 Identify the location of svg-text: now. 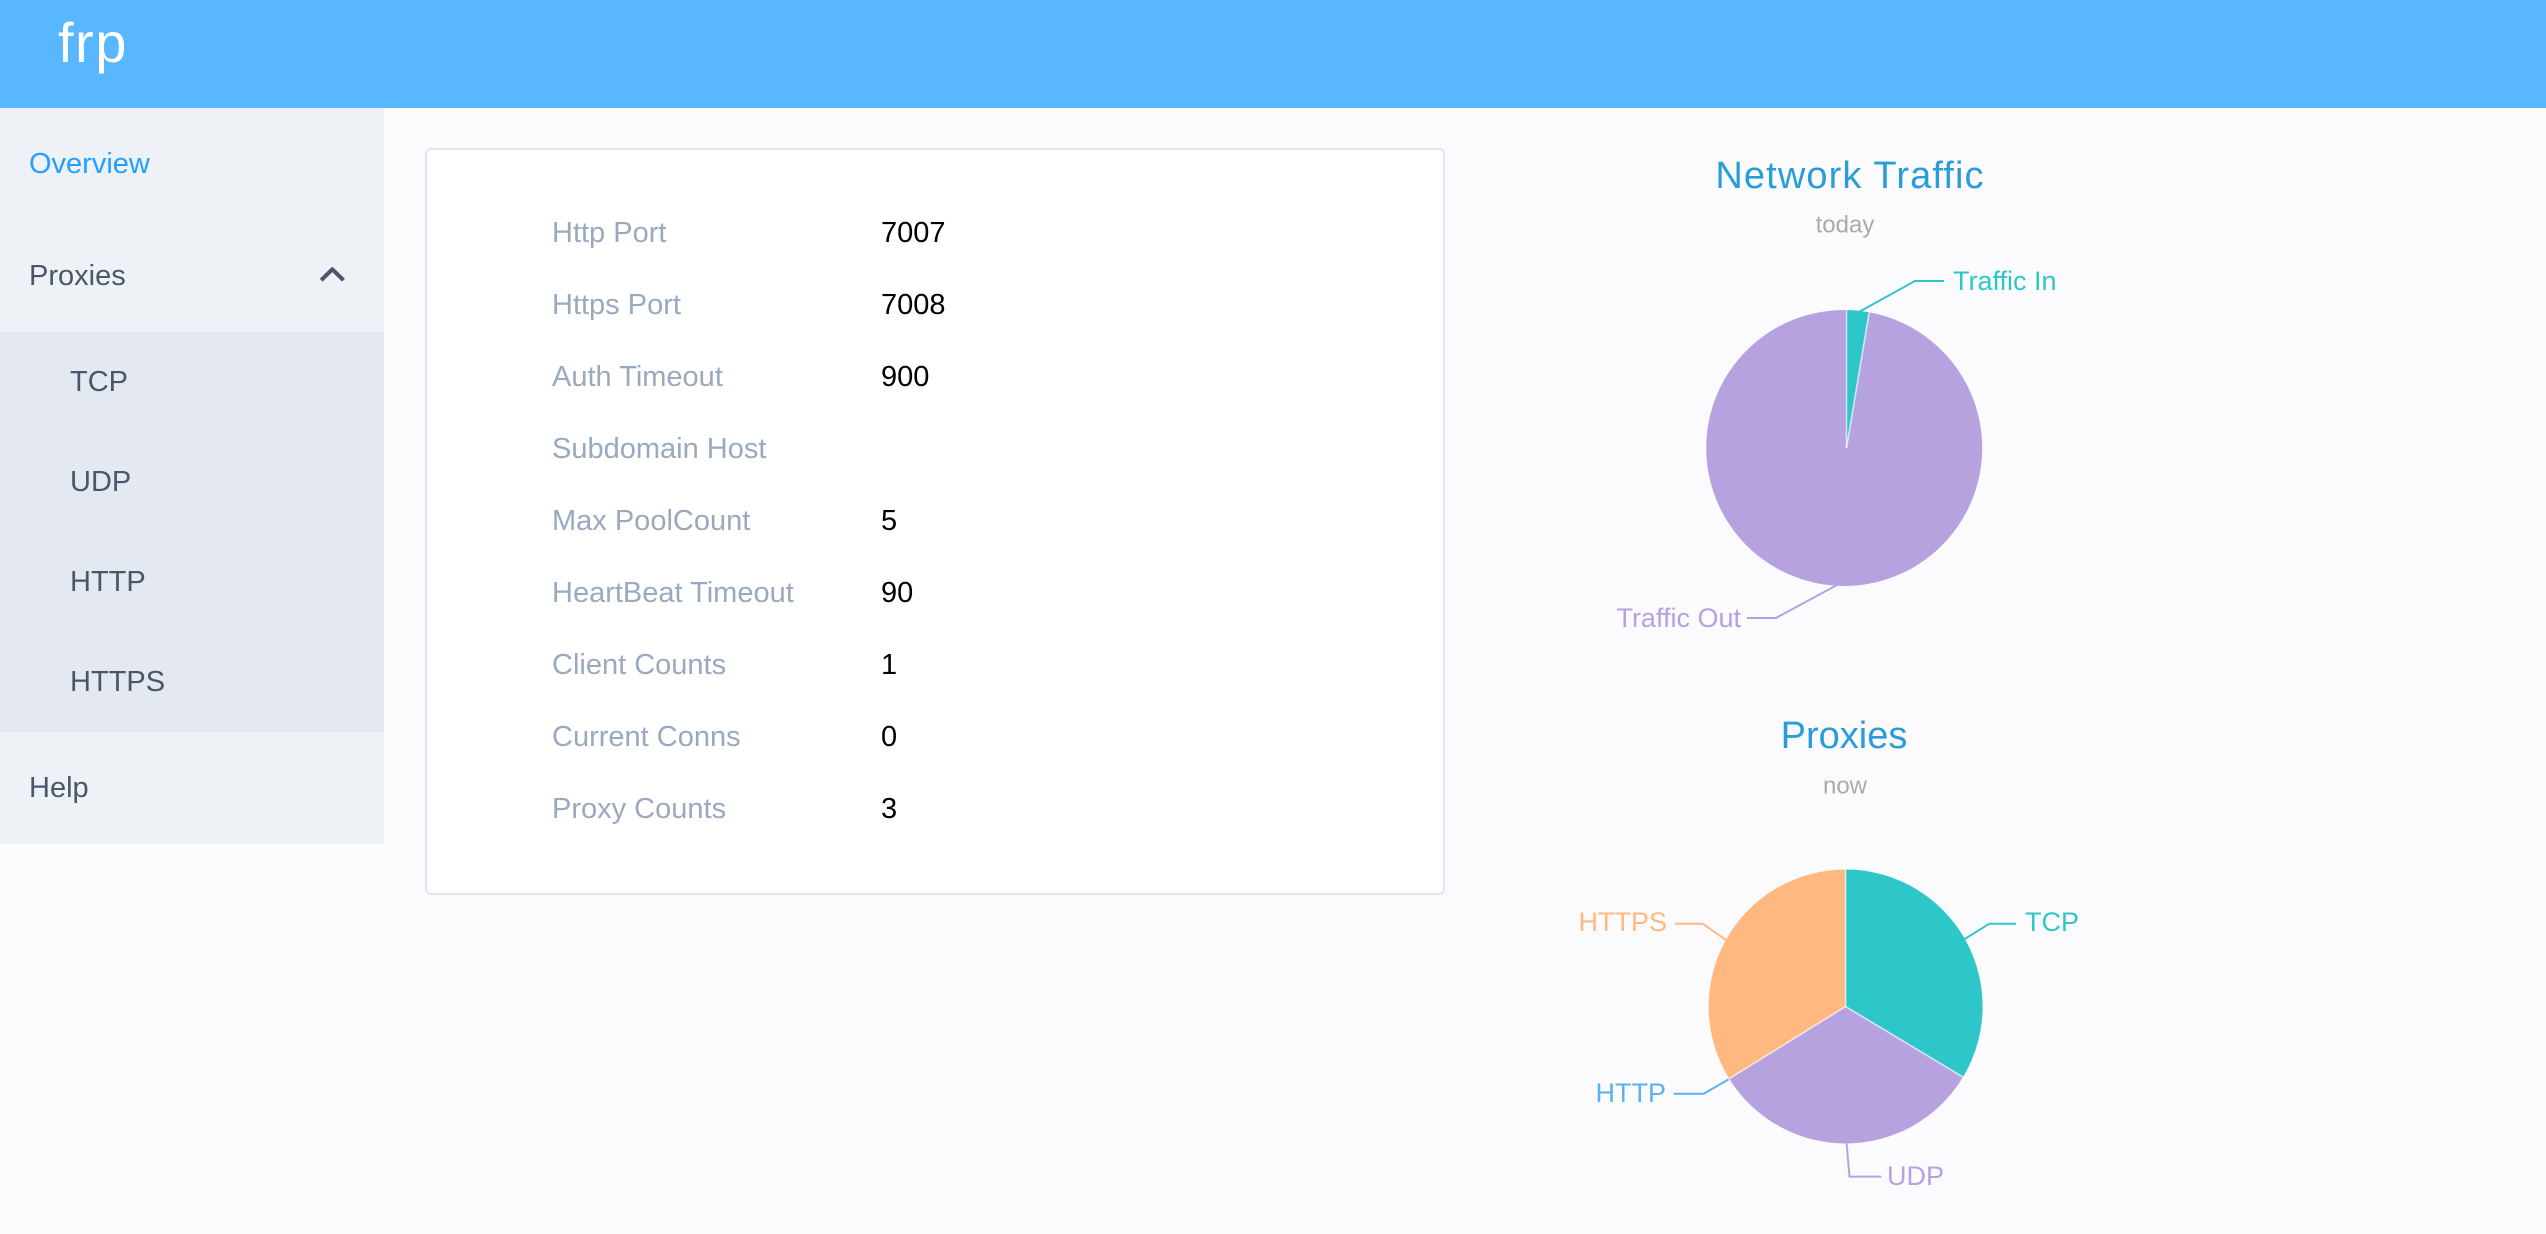
(1845, 786).